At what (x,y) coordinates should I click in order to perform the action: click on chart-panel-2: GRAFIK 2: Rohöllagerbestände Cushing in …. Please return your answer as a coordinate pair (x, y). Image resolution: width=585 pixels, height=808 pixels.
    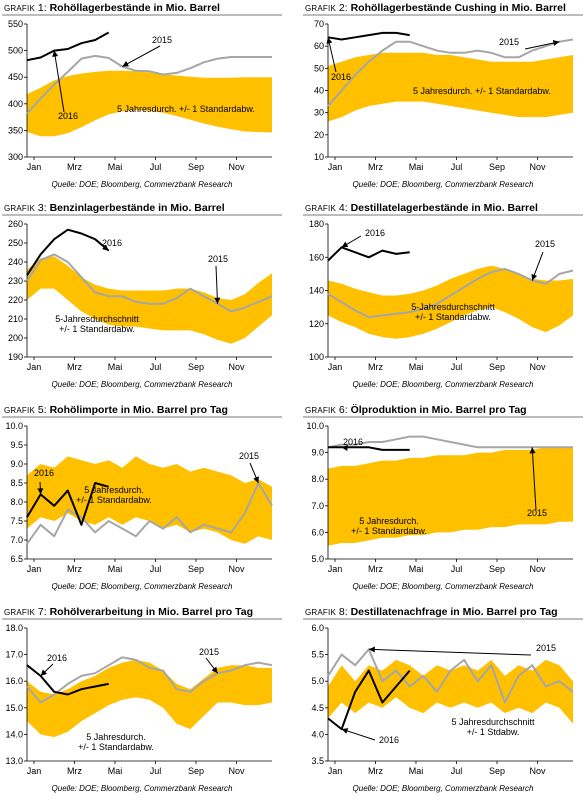
    Looking at the image, I should click on (443, 103).